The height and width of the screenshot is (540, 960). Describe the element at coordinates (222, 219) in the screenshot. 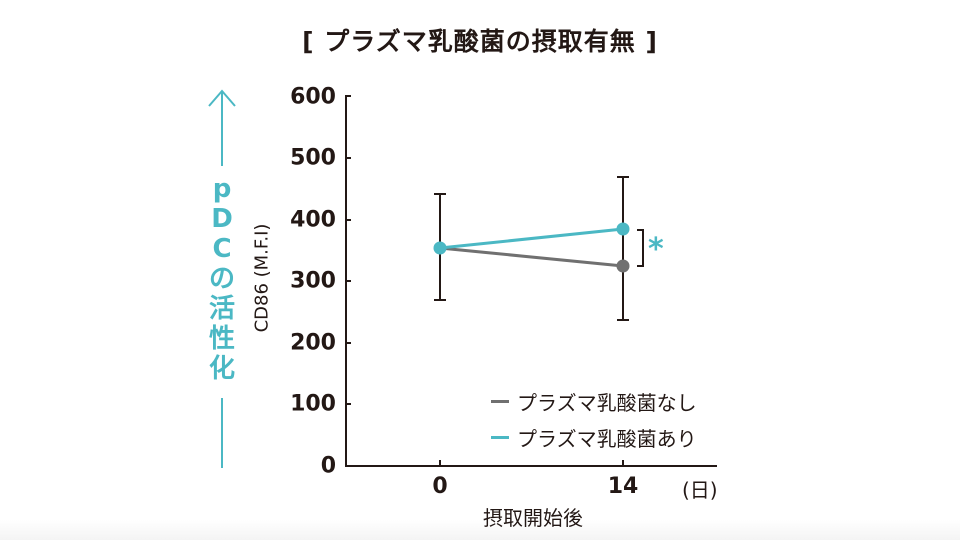

I see `label-char: D` at that location.